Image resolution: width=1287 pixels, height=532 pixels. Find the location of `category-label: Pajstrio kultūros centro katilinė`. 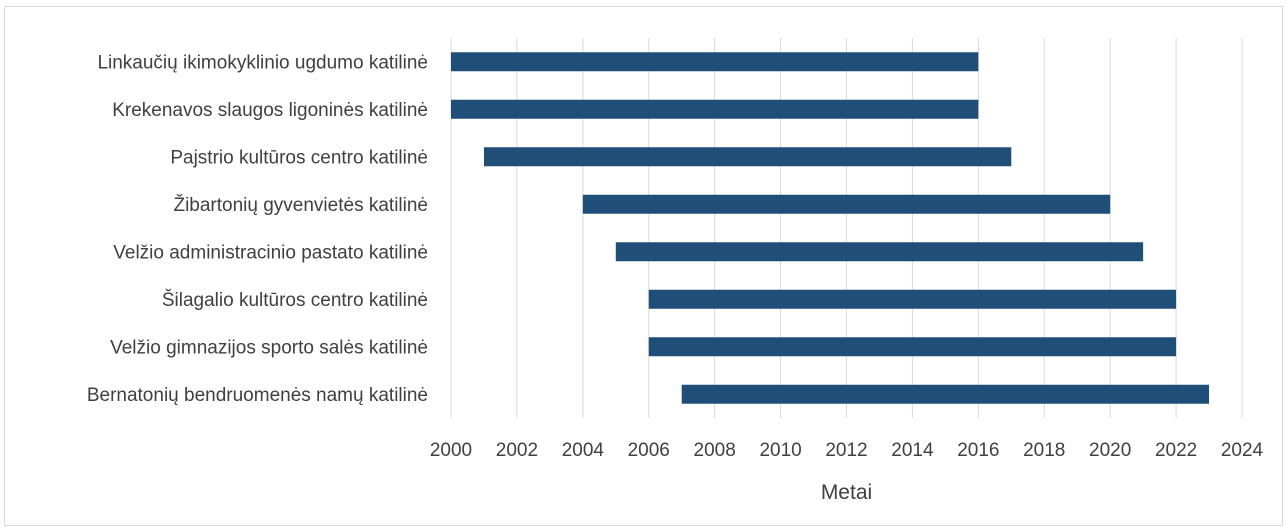

category-label: Pajstrio kultūros centro katilinė is located at coordinates (299, 157).